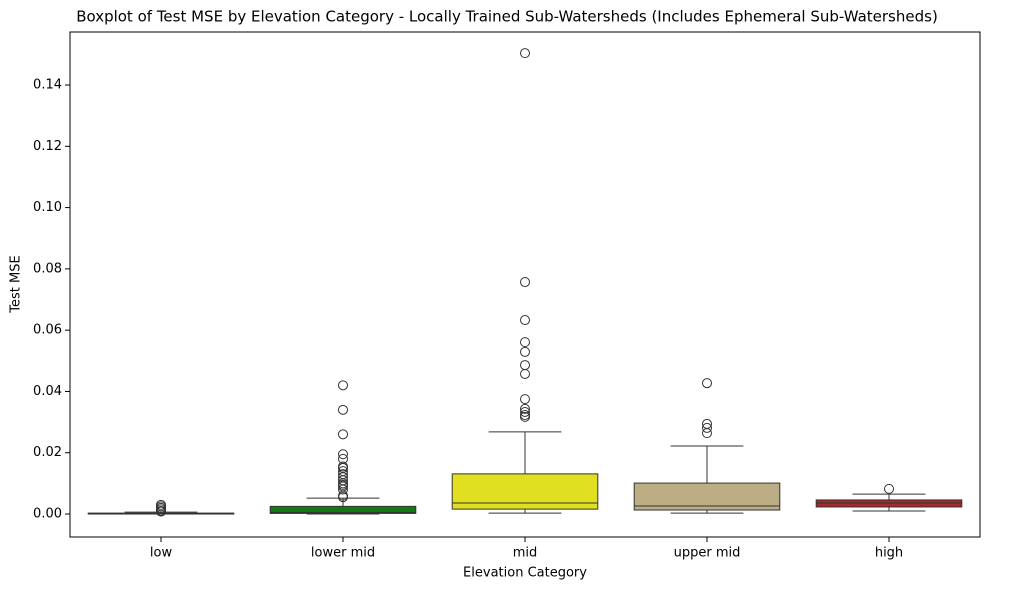 This screenshot has height=590, width=1014. What do you see at coordinates (47, 207) in the screenshot?
I see `y-tick-label: 0.10` at bounding box center [47, 207].